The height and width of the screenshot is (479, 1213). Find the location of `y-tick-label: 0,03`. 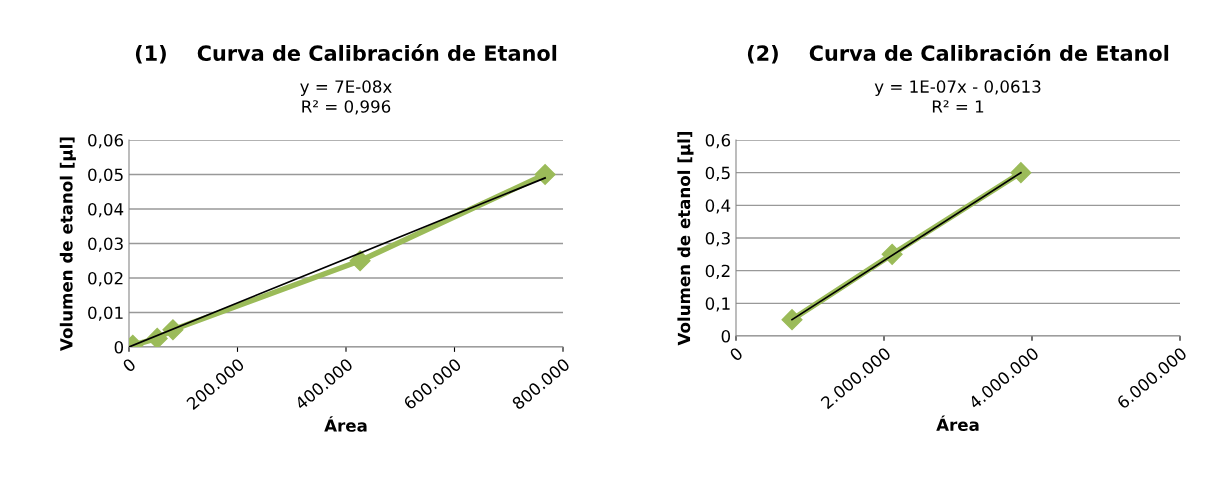

y-tick-label: 0,03 is located at coordinates (105, 244).